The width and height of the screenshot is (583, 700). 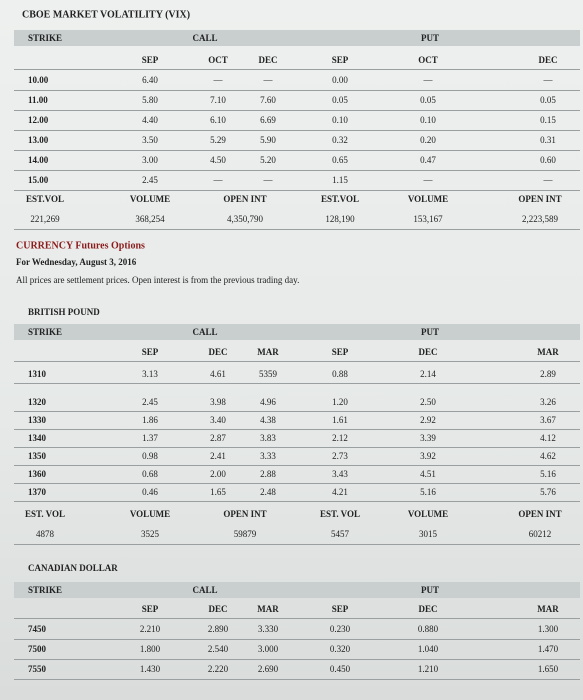 What do you see at coordinates (268, 649) in the screenshot?
I see `price: 3.000` at bounding box center [268, 649].